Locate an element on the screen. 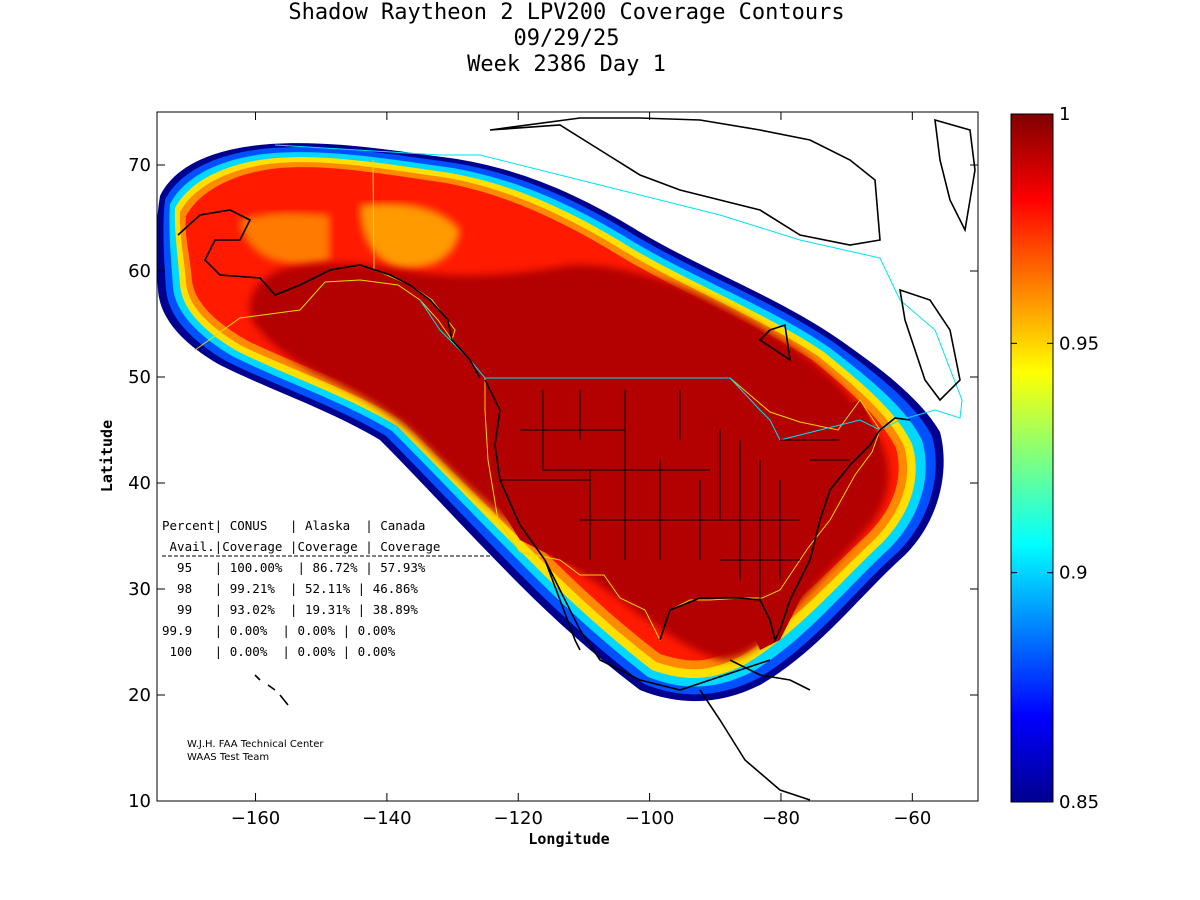 The width and height of the screenshot is (1200, 900). y-tick-label: 30 is located at coordinates (139, 589).